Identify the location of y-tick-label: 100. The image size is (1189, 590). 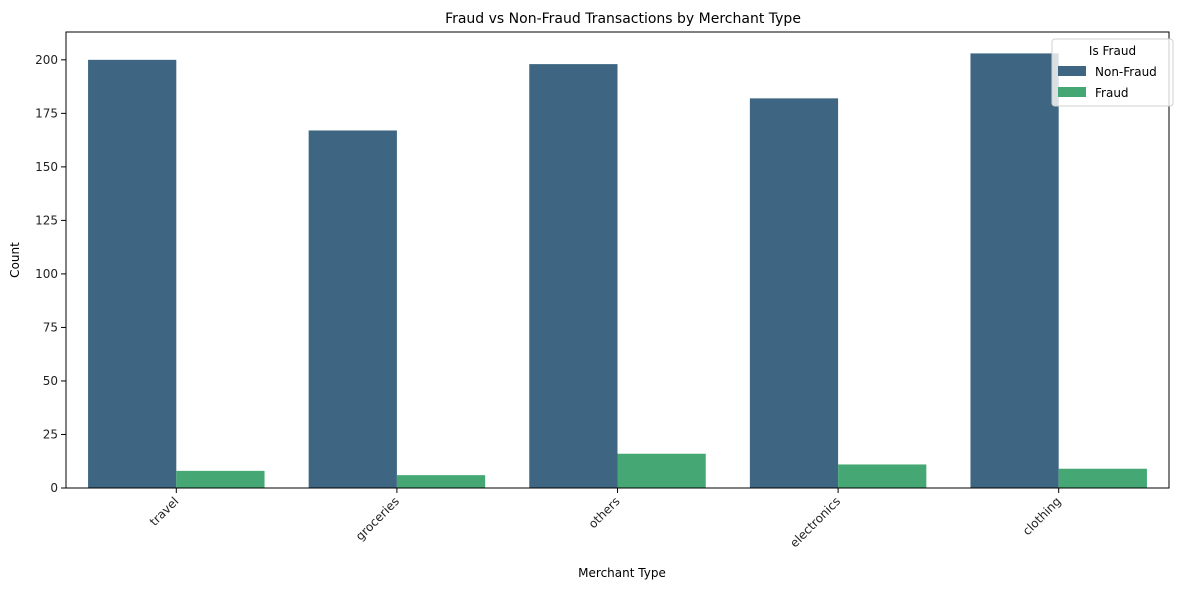
(46, 274).